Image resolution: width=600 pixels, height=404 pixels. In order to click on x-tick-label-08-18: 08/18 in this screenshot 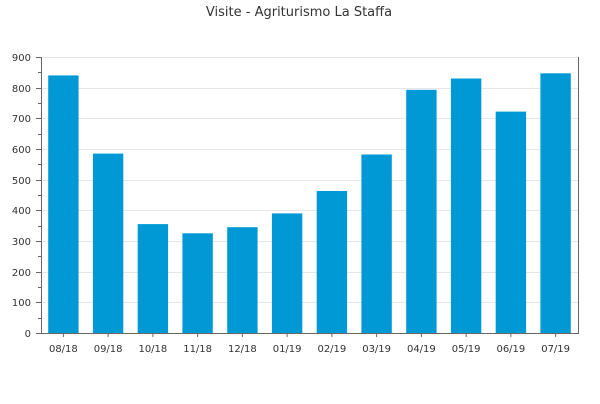, I will do `click(63, 349)`.